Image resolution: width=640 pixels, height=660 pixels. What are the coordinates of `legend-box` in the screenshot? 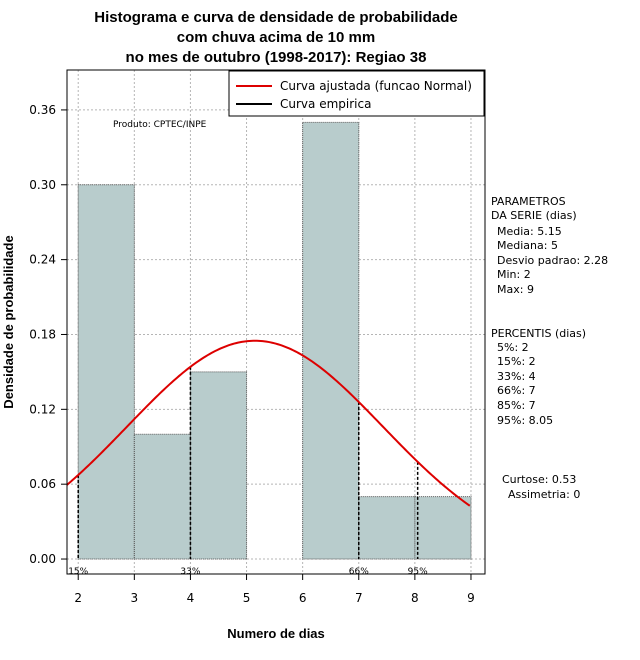 It's located at (356, 93).